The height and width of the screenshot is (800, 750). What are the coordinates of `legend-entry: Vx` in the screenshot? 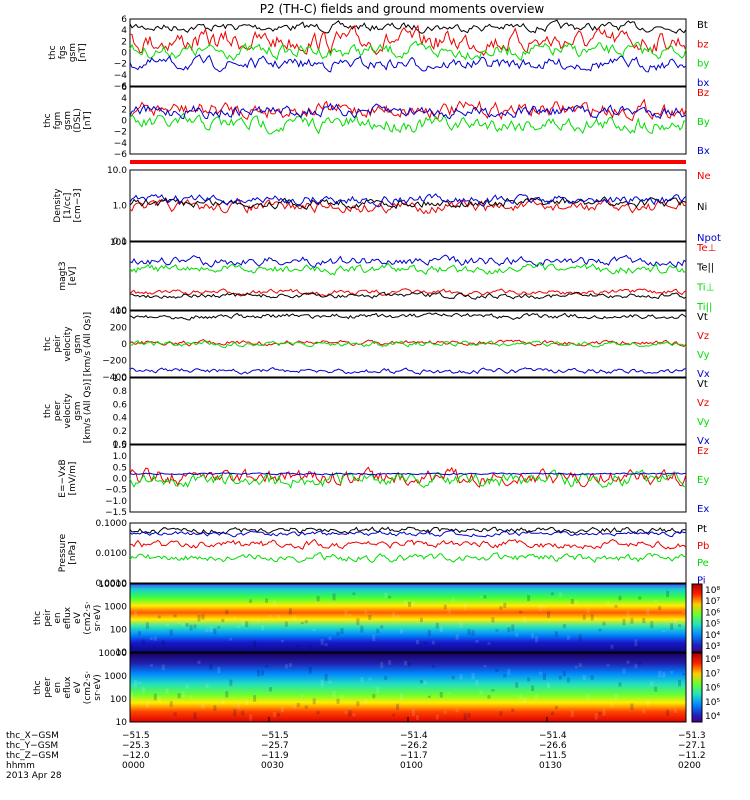 It's located at (703, 374).